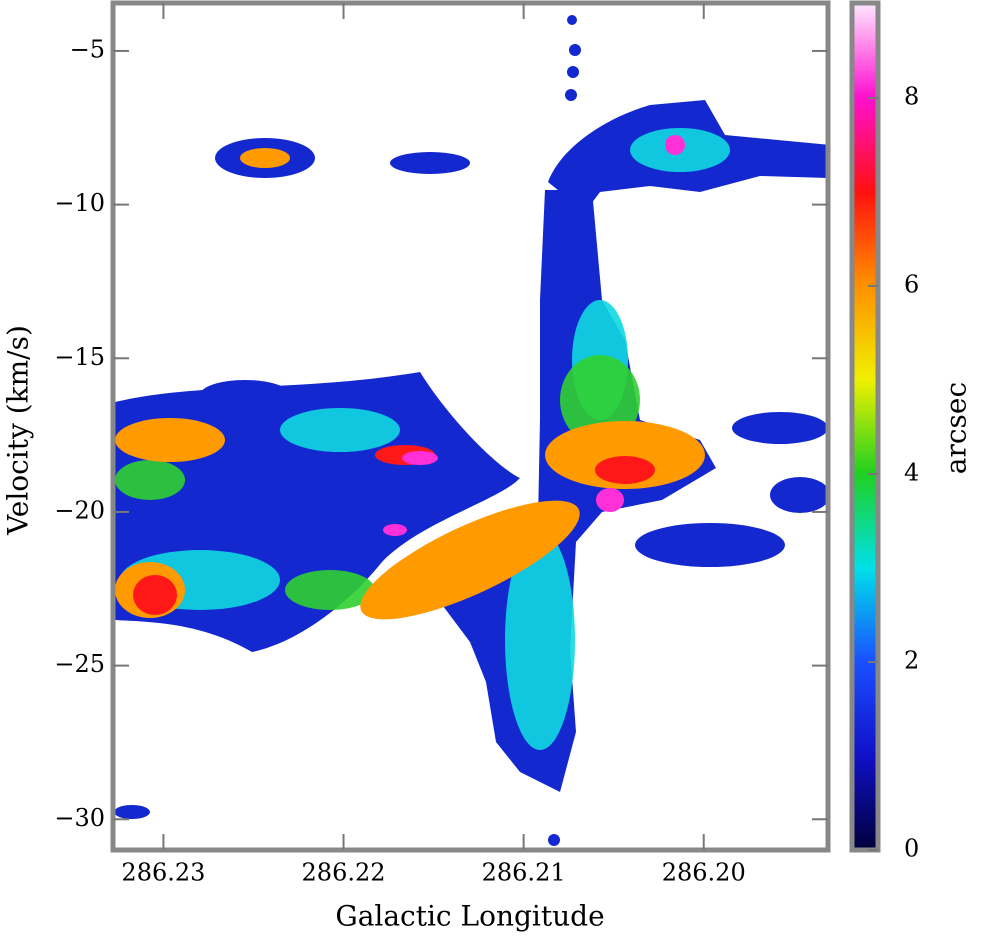 This screenshot has width=995, height=944. What do you see at coordinates (865, 426) in the screenshot?
I see `colorbar` at bounding box center [865, 426].